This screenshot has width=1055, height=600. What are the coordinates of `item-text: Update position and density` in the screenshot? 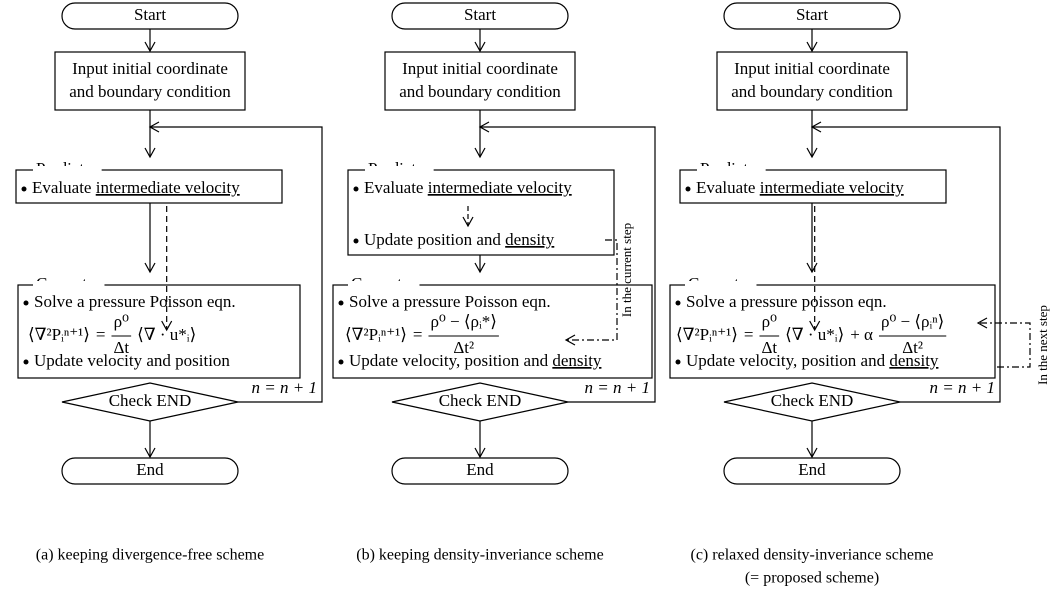 It's located at (459, 239).